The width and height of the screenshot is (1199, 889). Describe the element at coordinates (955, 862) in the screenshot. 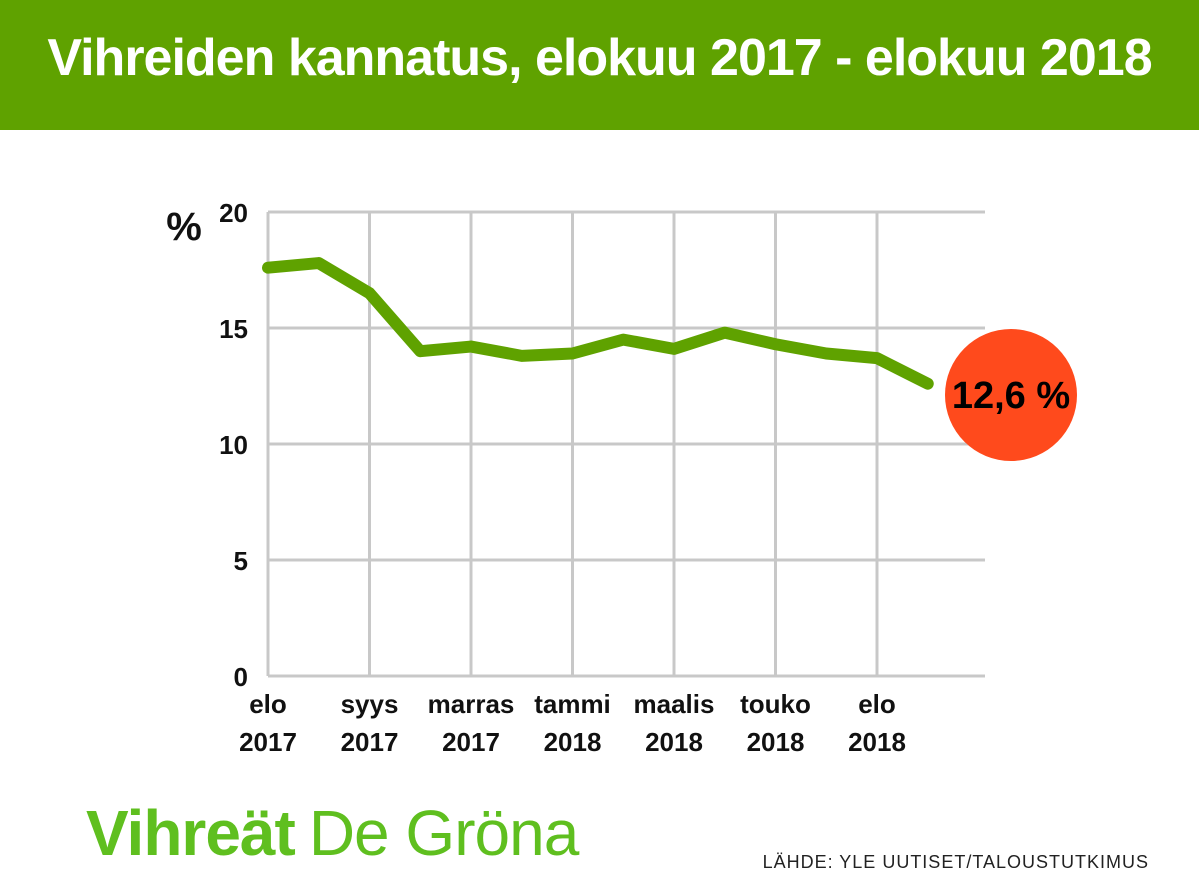

I see `source-note: LÄHDE: YLE UUTISET/TALOUSTUTKIMUS` at that location.